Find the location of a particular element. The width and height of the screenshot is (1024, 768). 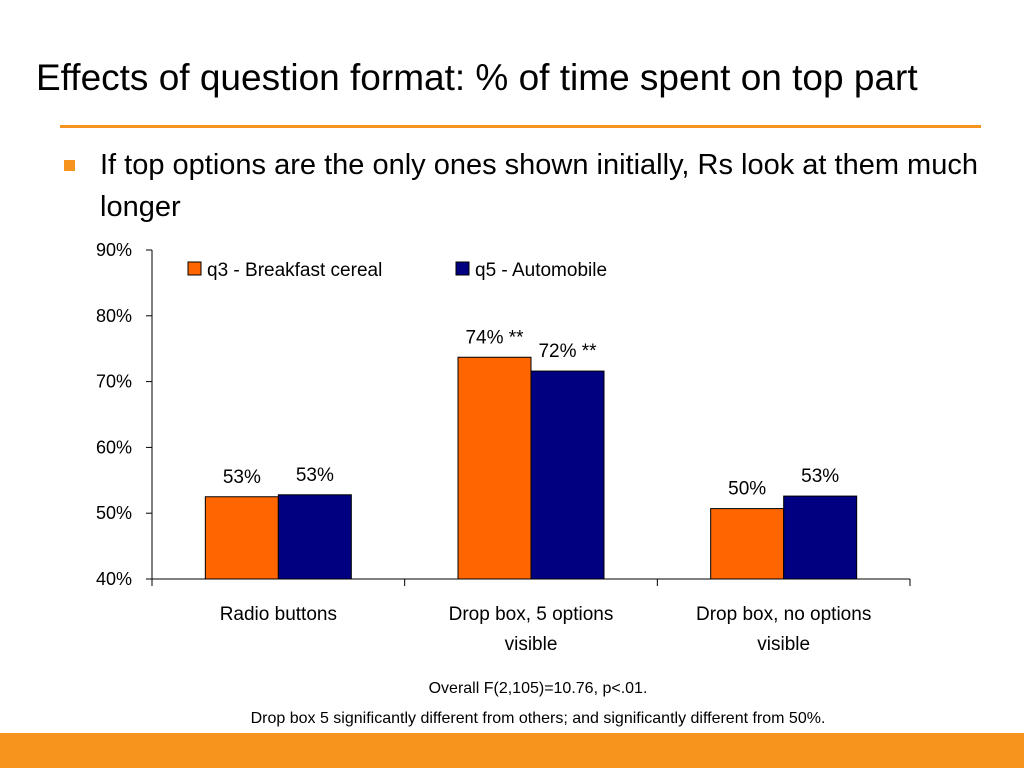

x-category-label: Drop box, no options is located at coordinates (783, 614).